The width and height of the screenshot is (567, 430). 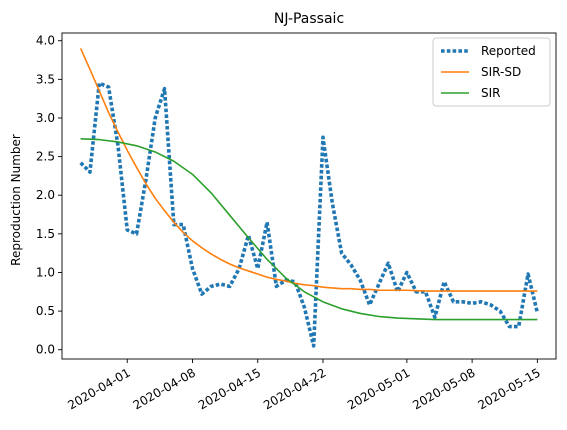 I want to click on legend-label: SIR-SD, so click(x=501, y=72).